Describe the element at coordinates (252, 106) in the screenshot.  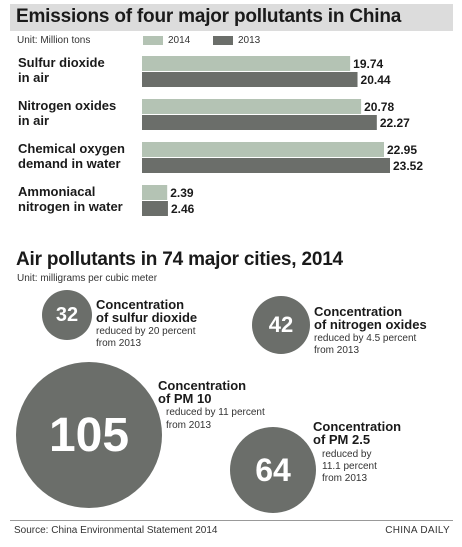
I see `bar-nitrogen-oxides-2014` at that location.